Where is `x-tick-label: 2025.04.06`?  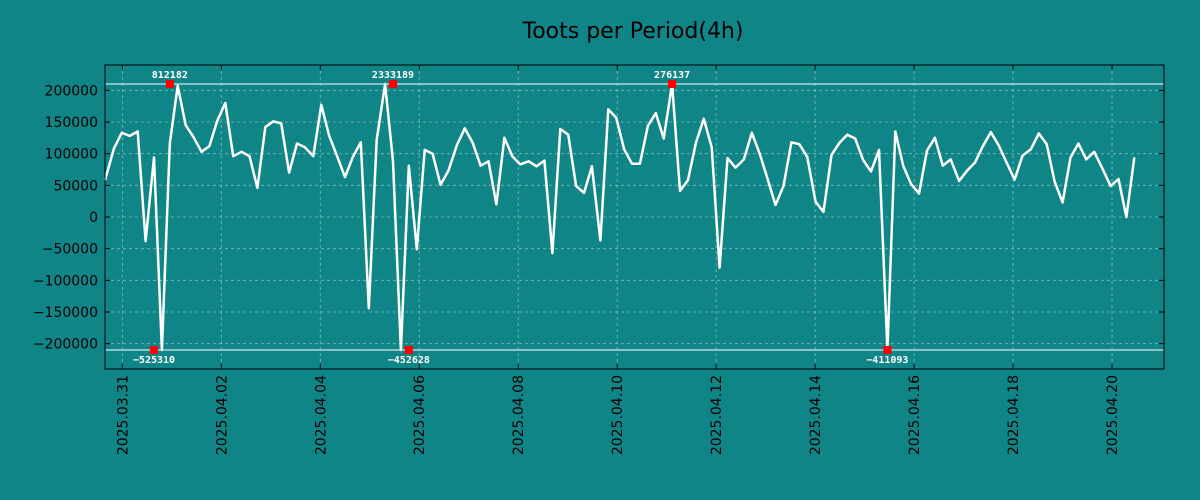 x-tick-label: 2025.04.06 is located at coordinates (420, 415).